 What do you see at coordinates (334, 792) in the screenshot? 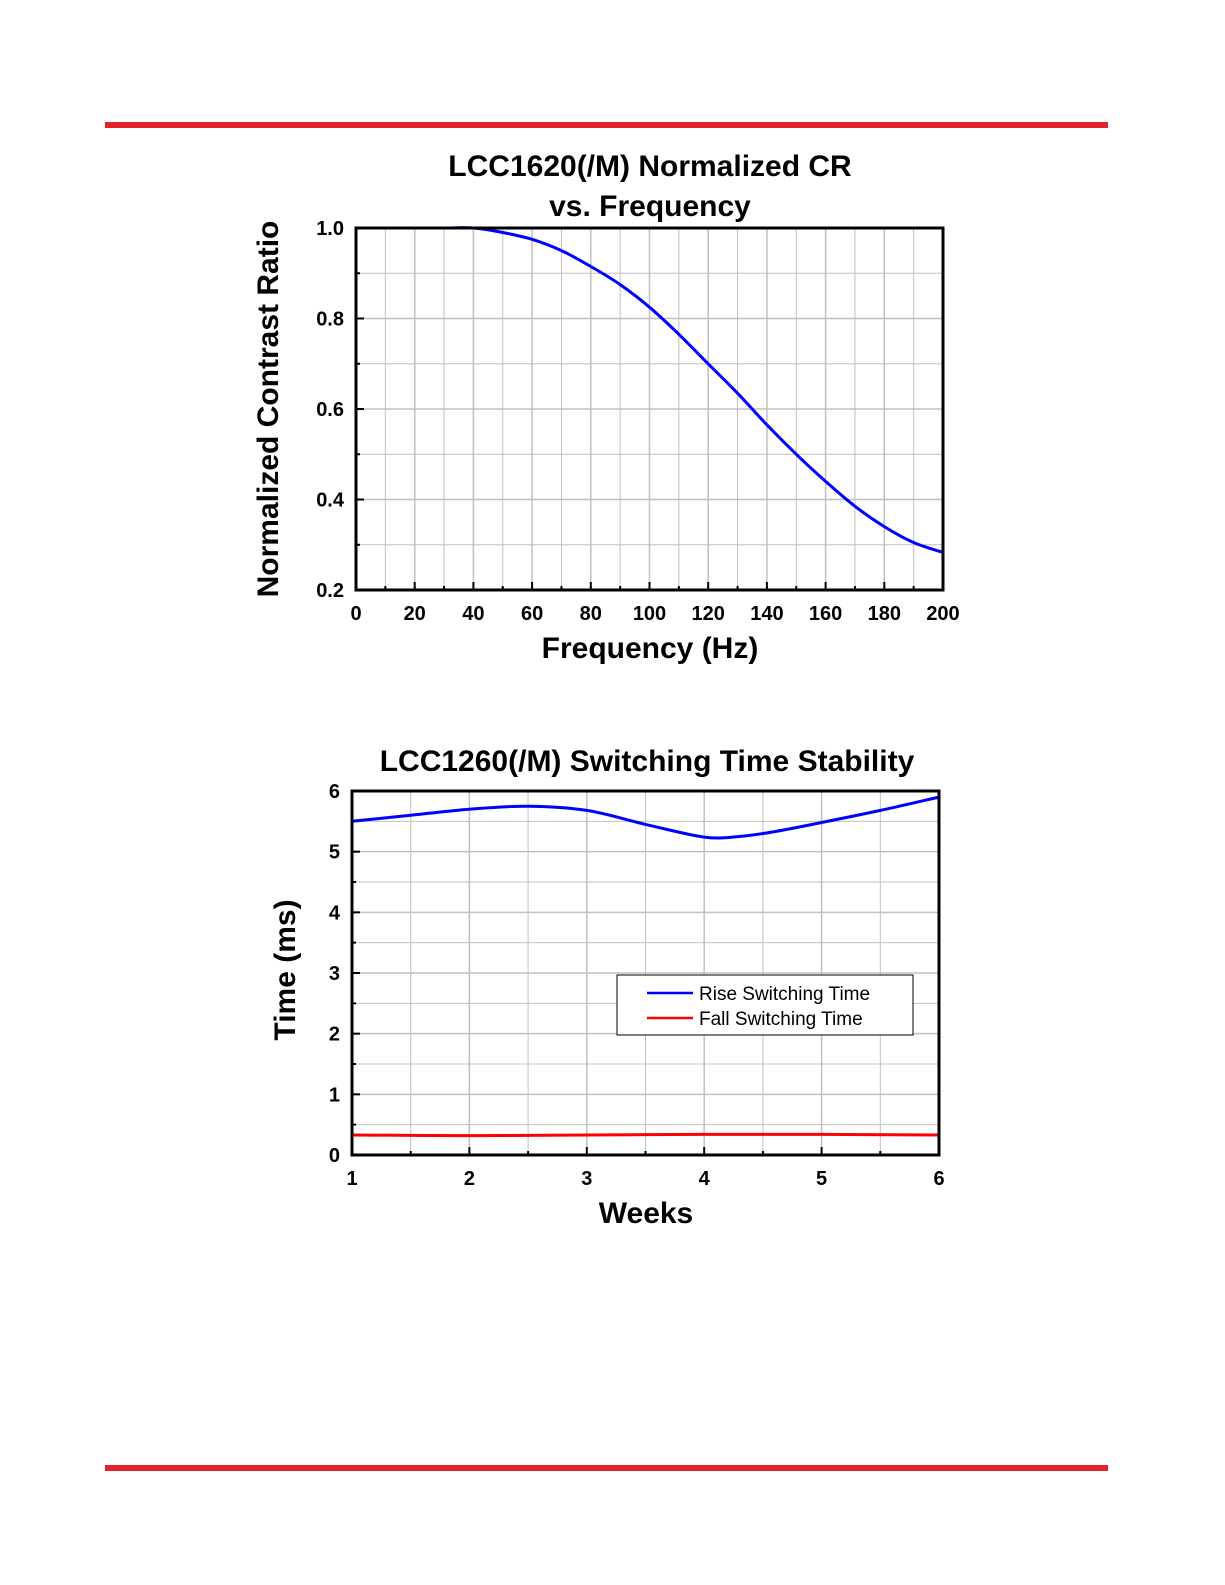
I see `y-tick-label: 6` at bounding box center [334, 792].